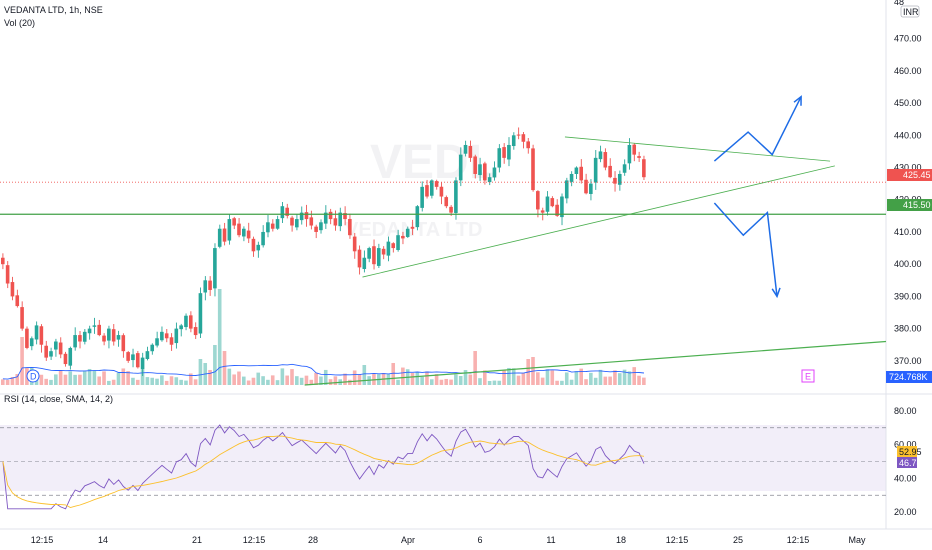  I want to click on rsi-tick-label: 20.00, so click(905, 512).